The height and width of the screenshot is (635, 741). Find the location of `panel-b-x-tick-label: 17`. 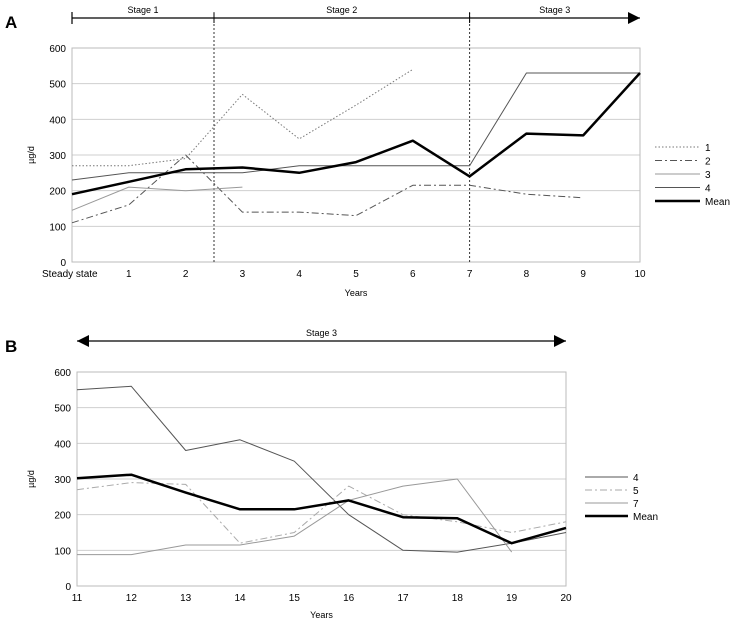

panel-b-x-tick-label: 17 is located at coordinates (403, 598).